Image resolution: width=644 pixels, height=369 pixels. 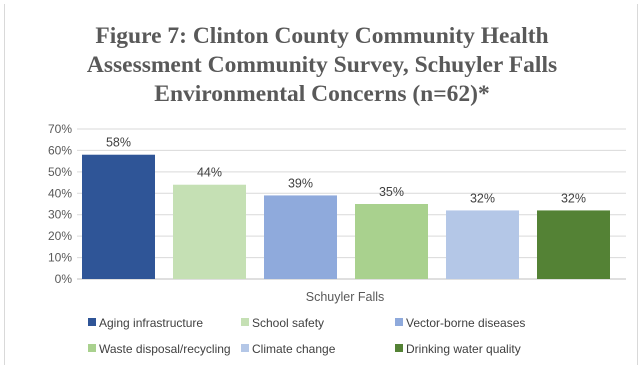 What do you see at coordinates (60, 129) in the screenshot?
I see `y-tick-label: 70%` at bounding box center [60, 129].